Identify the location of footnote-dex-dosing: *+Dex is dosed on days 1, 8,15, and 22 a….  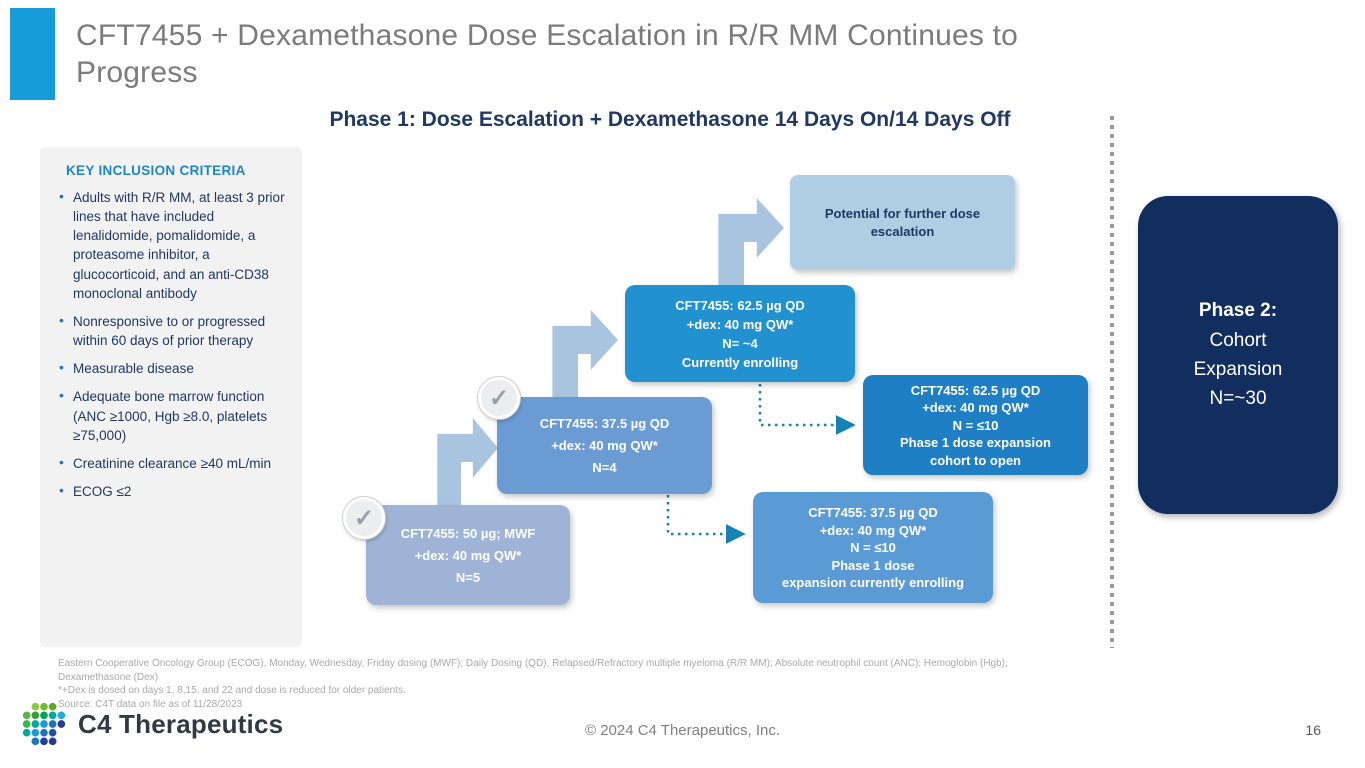
(232, 690).